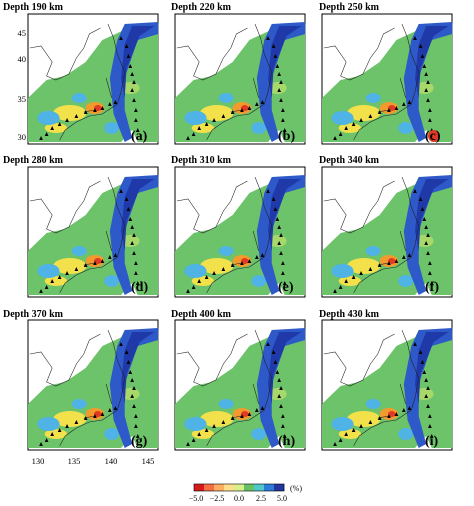 The image size is (474, 506). What do you see at coordinates (349, 160) in the screenshot?
I see `panel-f-title: Depth 340 km` at bounding box center [349, 160].